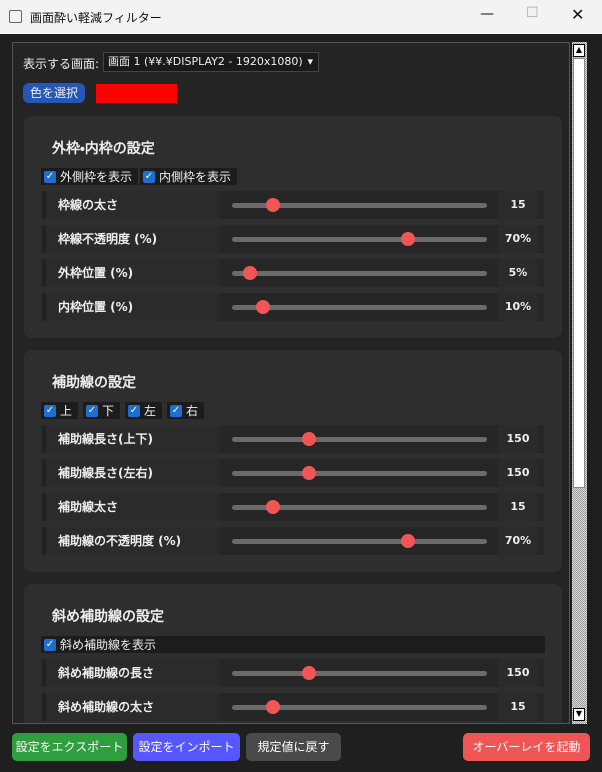 Image resolution: width=602 pixels, height=772 pixels. I want to click on checkbox-label: 外側枠を表示, so click(96, 177).